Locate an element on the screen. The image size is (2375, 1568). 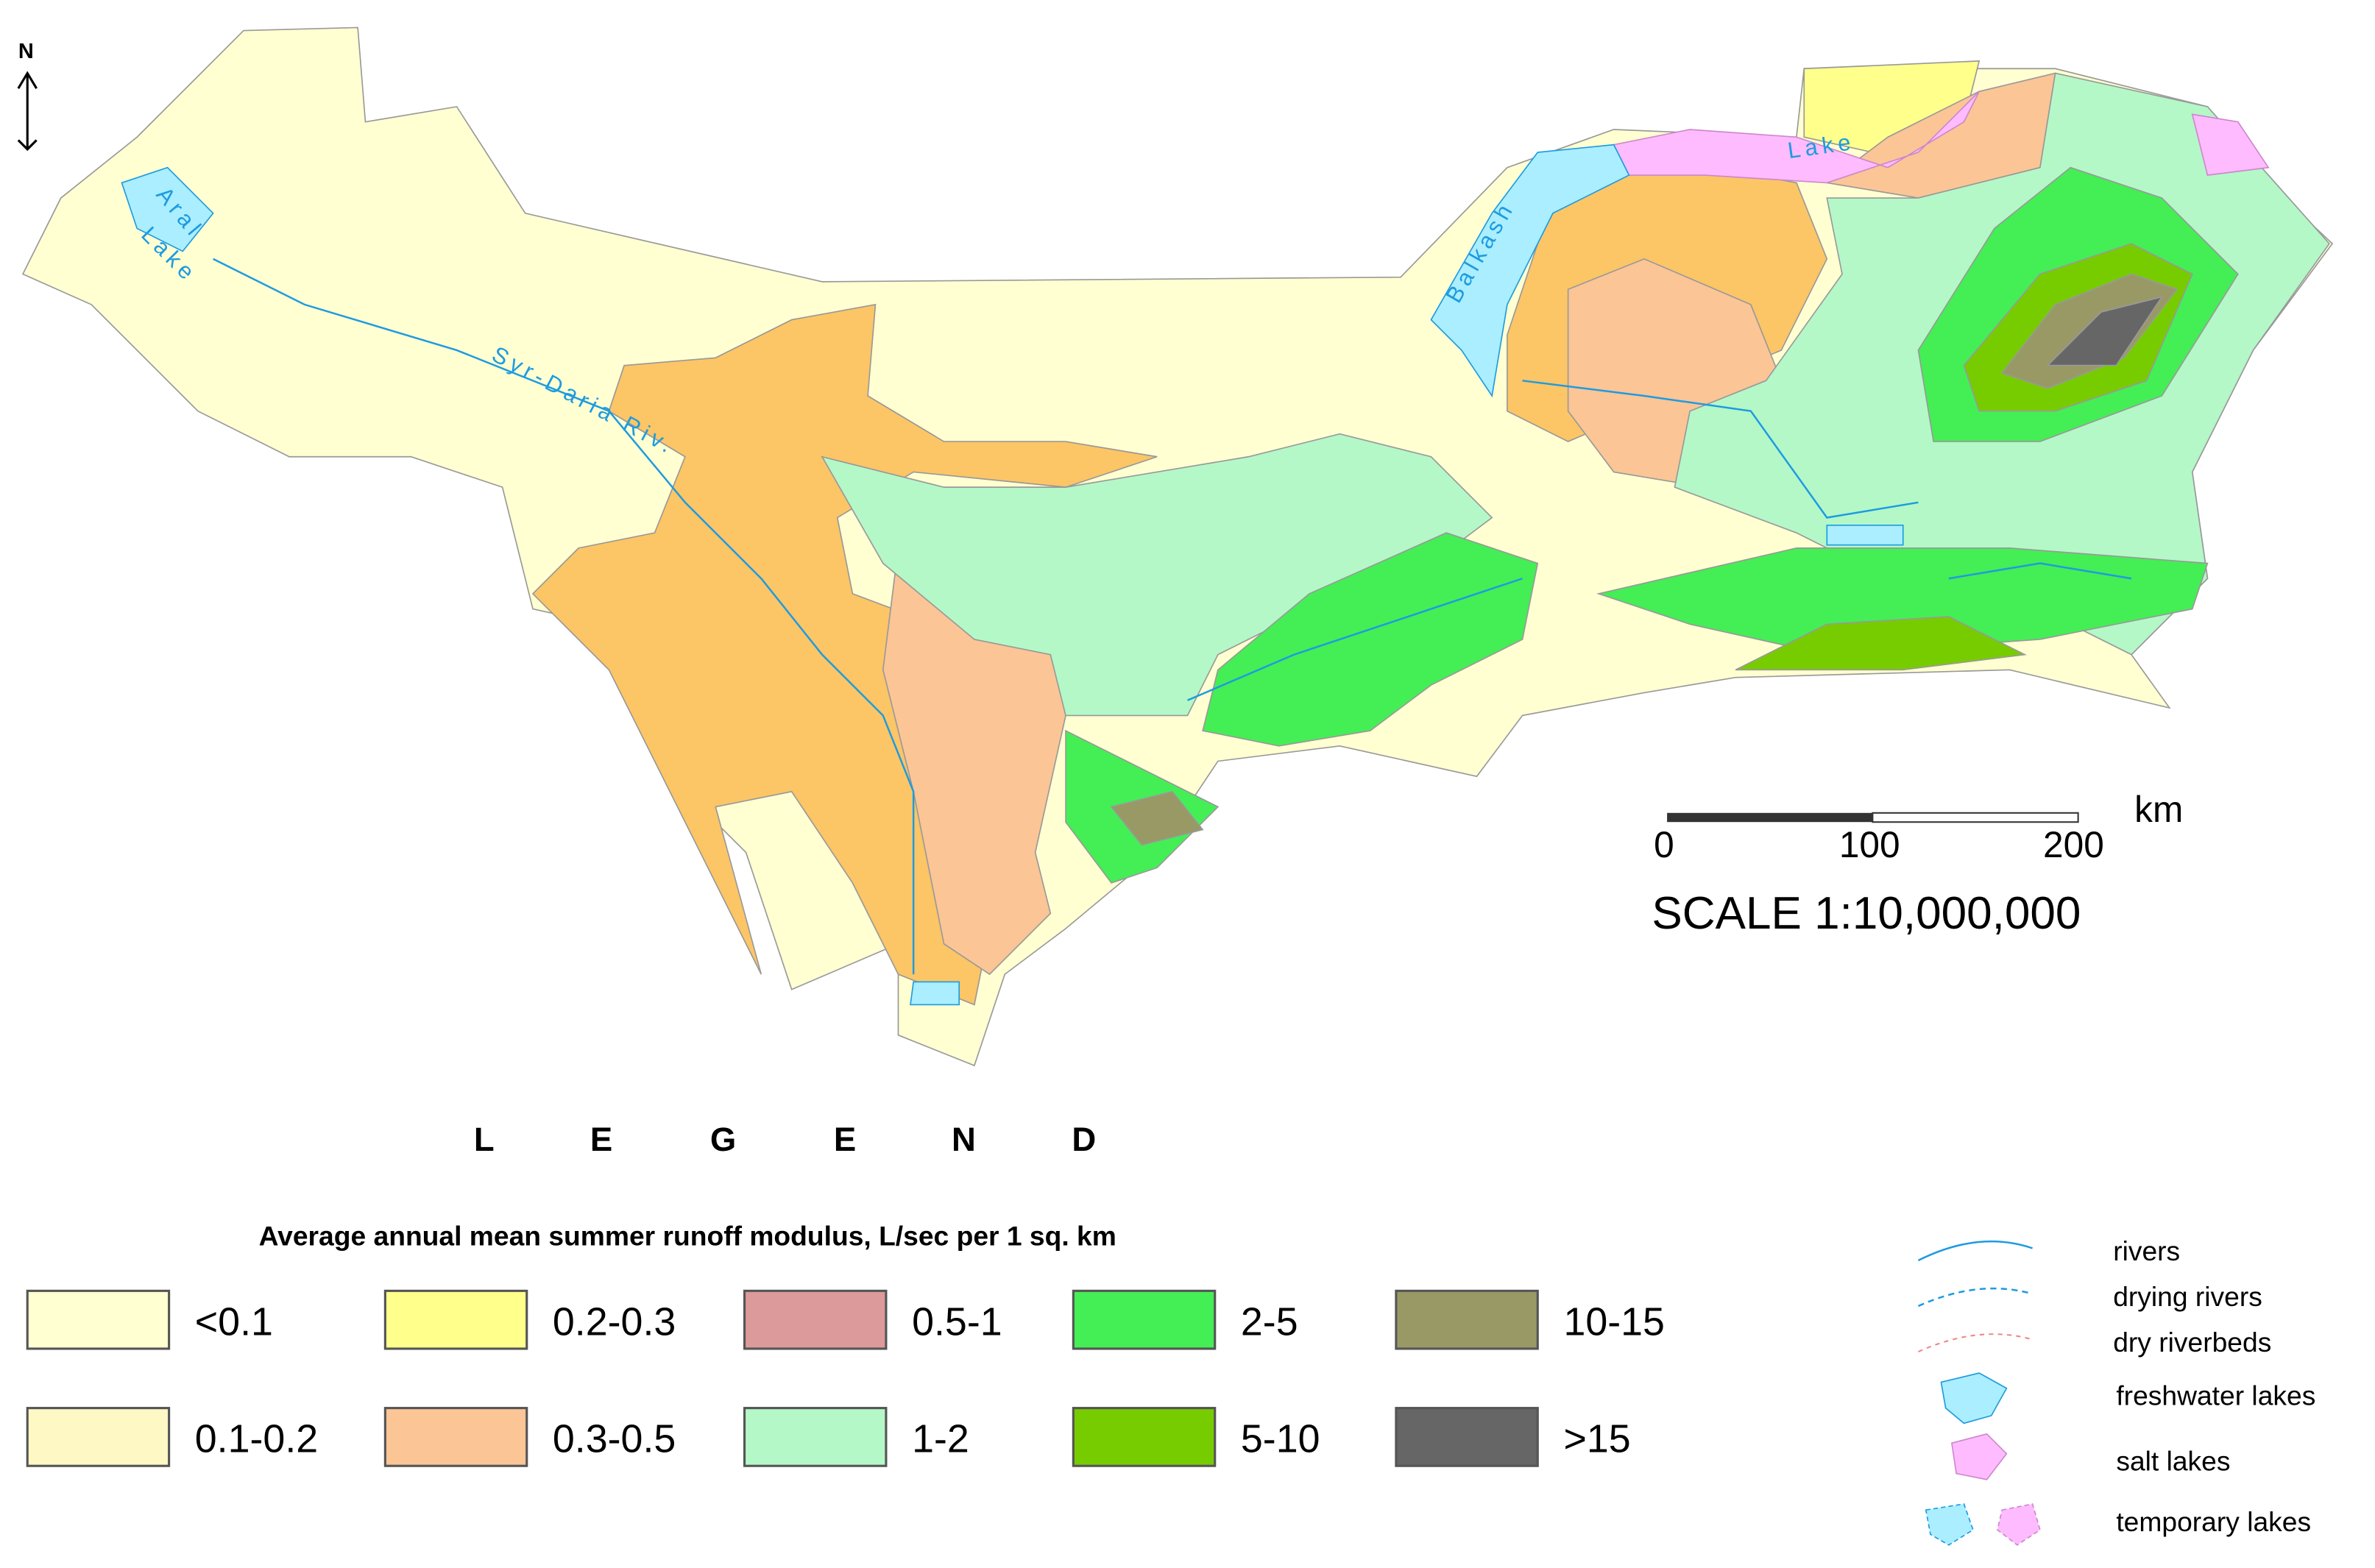
legend-label: 0.5-1 is located at coordinates (957, 1322).